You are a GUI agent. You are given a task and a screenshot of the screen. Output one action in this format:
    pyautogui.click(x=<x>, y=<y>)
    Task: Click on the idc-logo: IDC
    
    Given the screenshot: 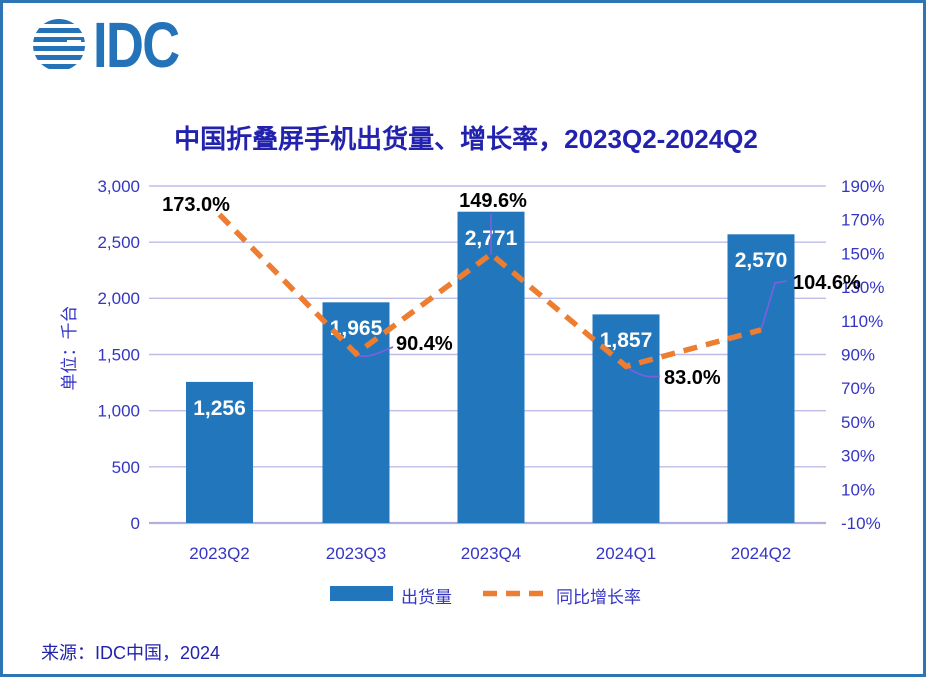 What is the action you would take?
    pyautogui.click(x=115, y=45)
    